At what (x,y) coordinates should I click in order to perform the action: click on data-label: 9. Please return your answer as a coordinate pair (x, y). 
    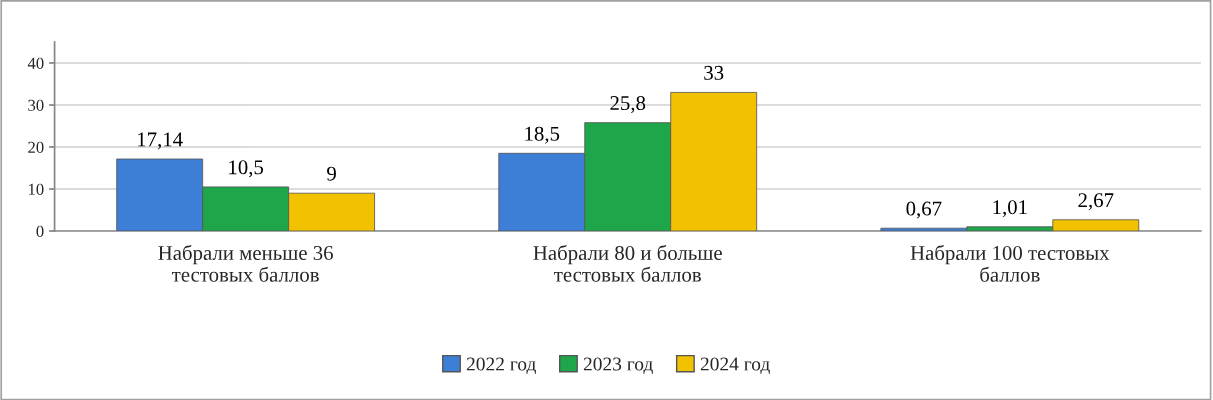
    Looking at the image, I should click on (331, 173).